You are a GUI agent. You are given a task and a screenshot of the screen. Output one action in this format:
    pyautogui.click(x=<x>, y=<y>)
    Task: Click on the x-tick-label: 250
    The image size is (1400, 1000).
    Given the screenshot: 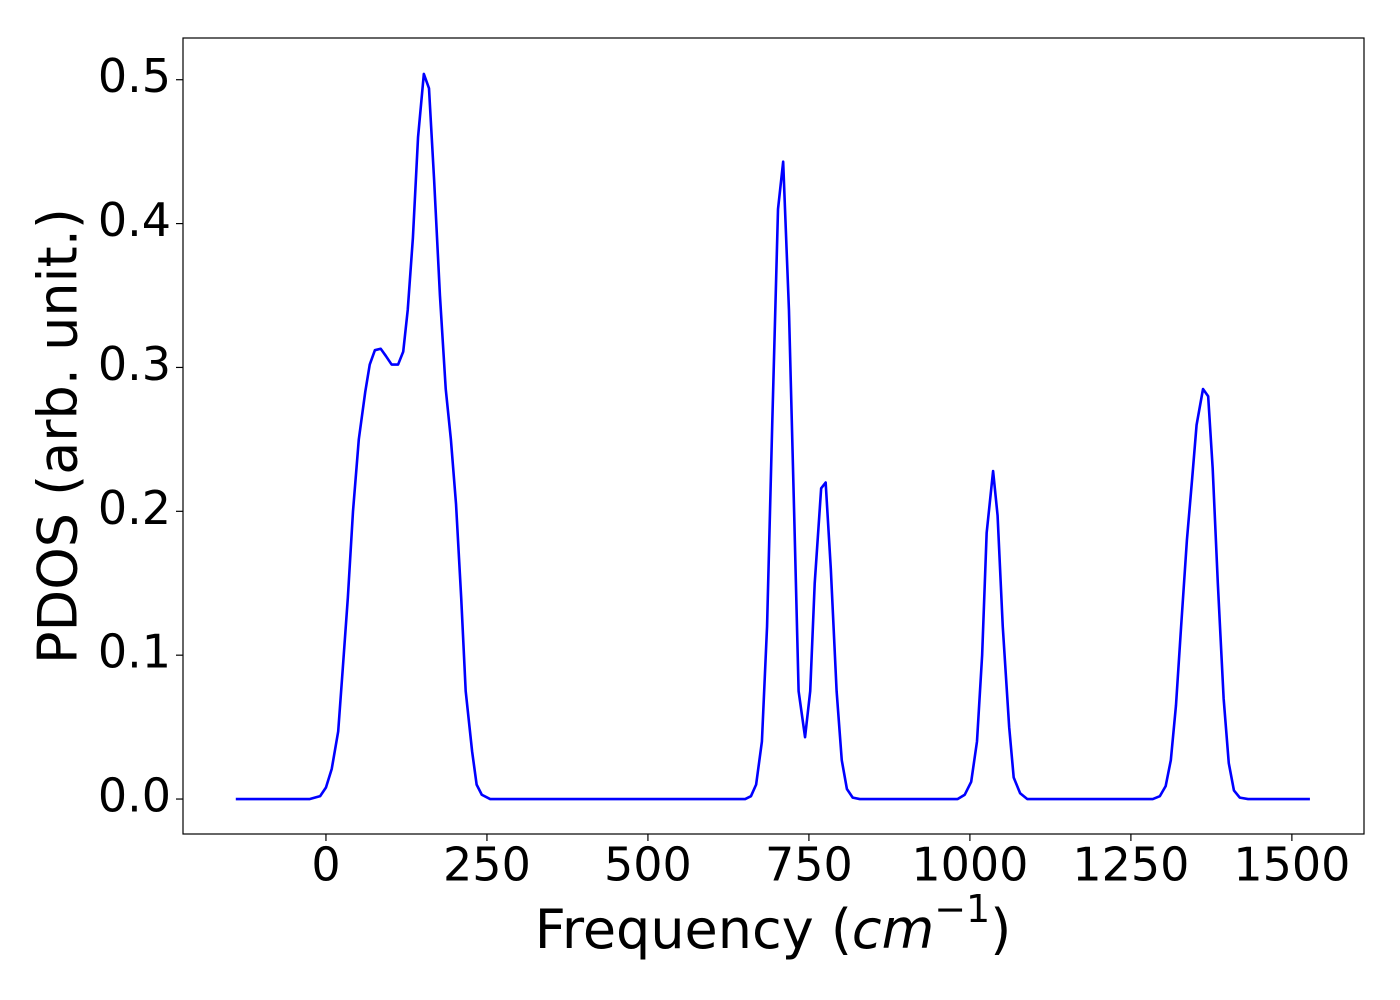 What is the action you would take?
    pyautogui.click(x=487, y=865)
    